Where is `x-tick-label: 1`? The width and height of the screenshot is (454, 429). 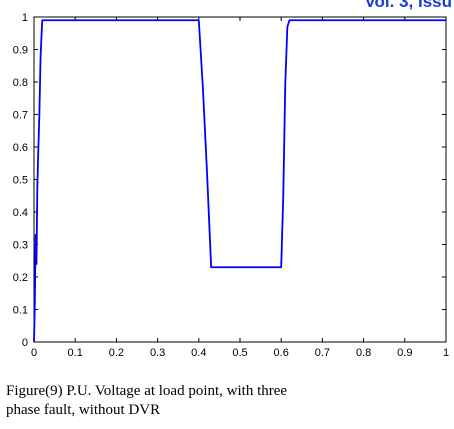 x-tick-label: 1 is located at coordinates (446, 353).